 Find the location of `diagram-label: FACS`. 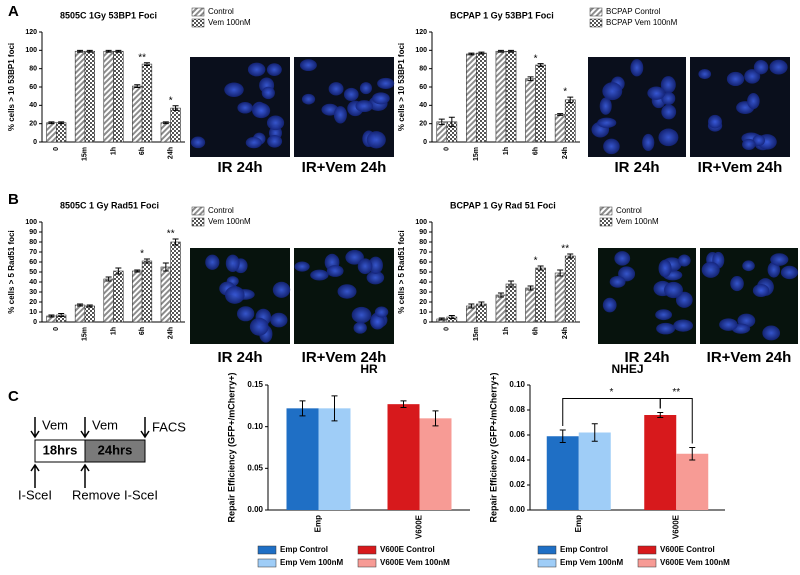

diagram-label: FACS is located at coordinates (169, 426).